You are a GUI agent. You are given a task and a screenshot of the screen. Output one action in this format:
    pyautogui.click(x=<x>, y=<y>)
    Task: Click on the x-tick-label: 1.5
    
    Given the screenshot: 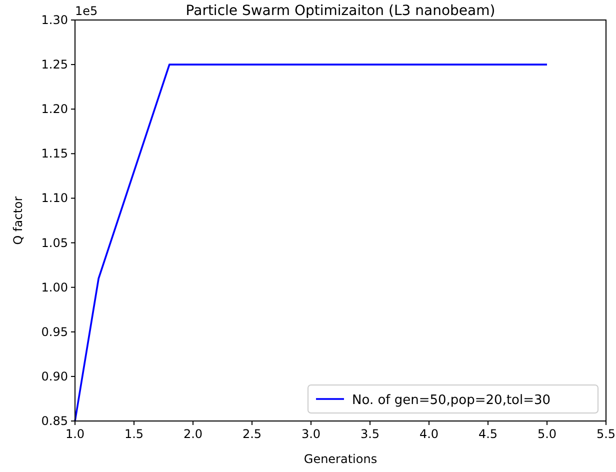 What is the action you would take?
    pyautogui.click(x=134, y=434)
    